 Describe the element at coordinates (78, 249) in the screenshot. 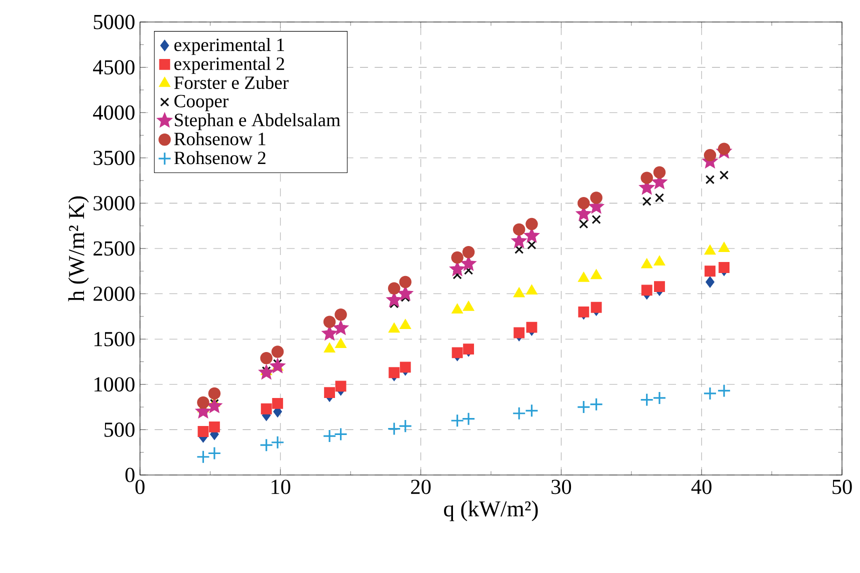

I see `y-axis-title: h (W/m² K)` at that location.